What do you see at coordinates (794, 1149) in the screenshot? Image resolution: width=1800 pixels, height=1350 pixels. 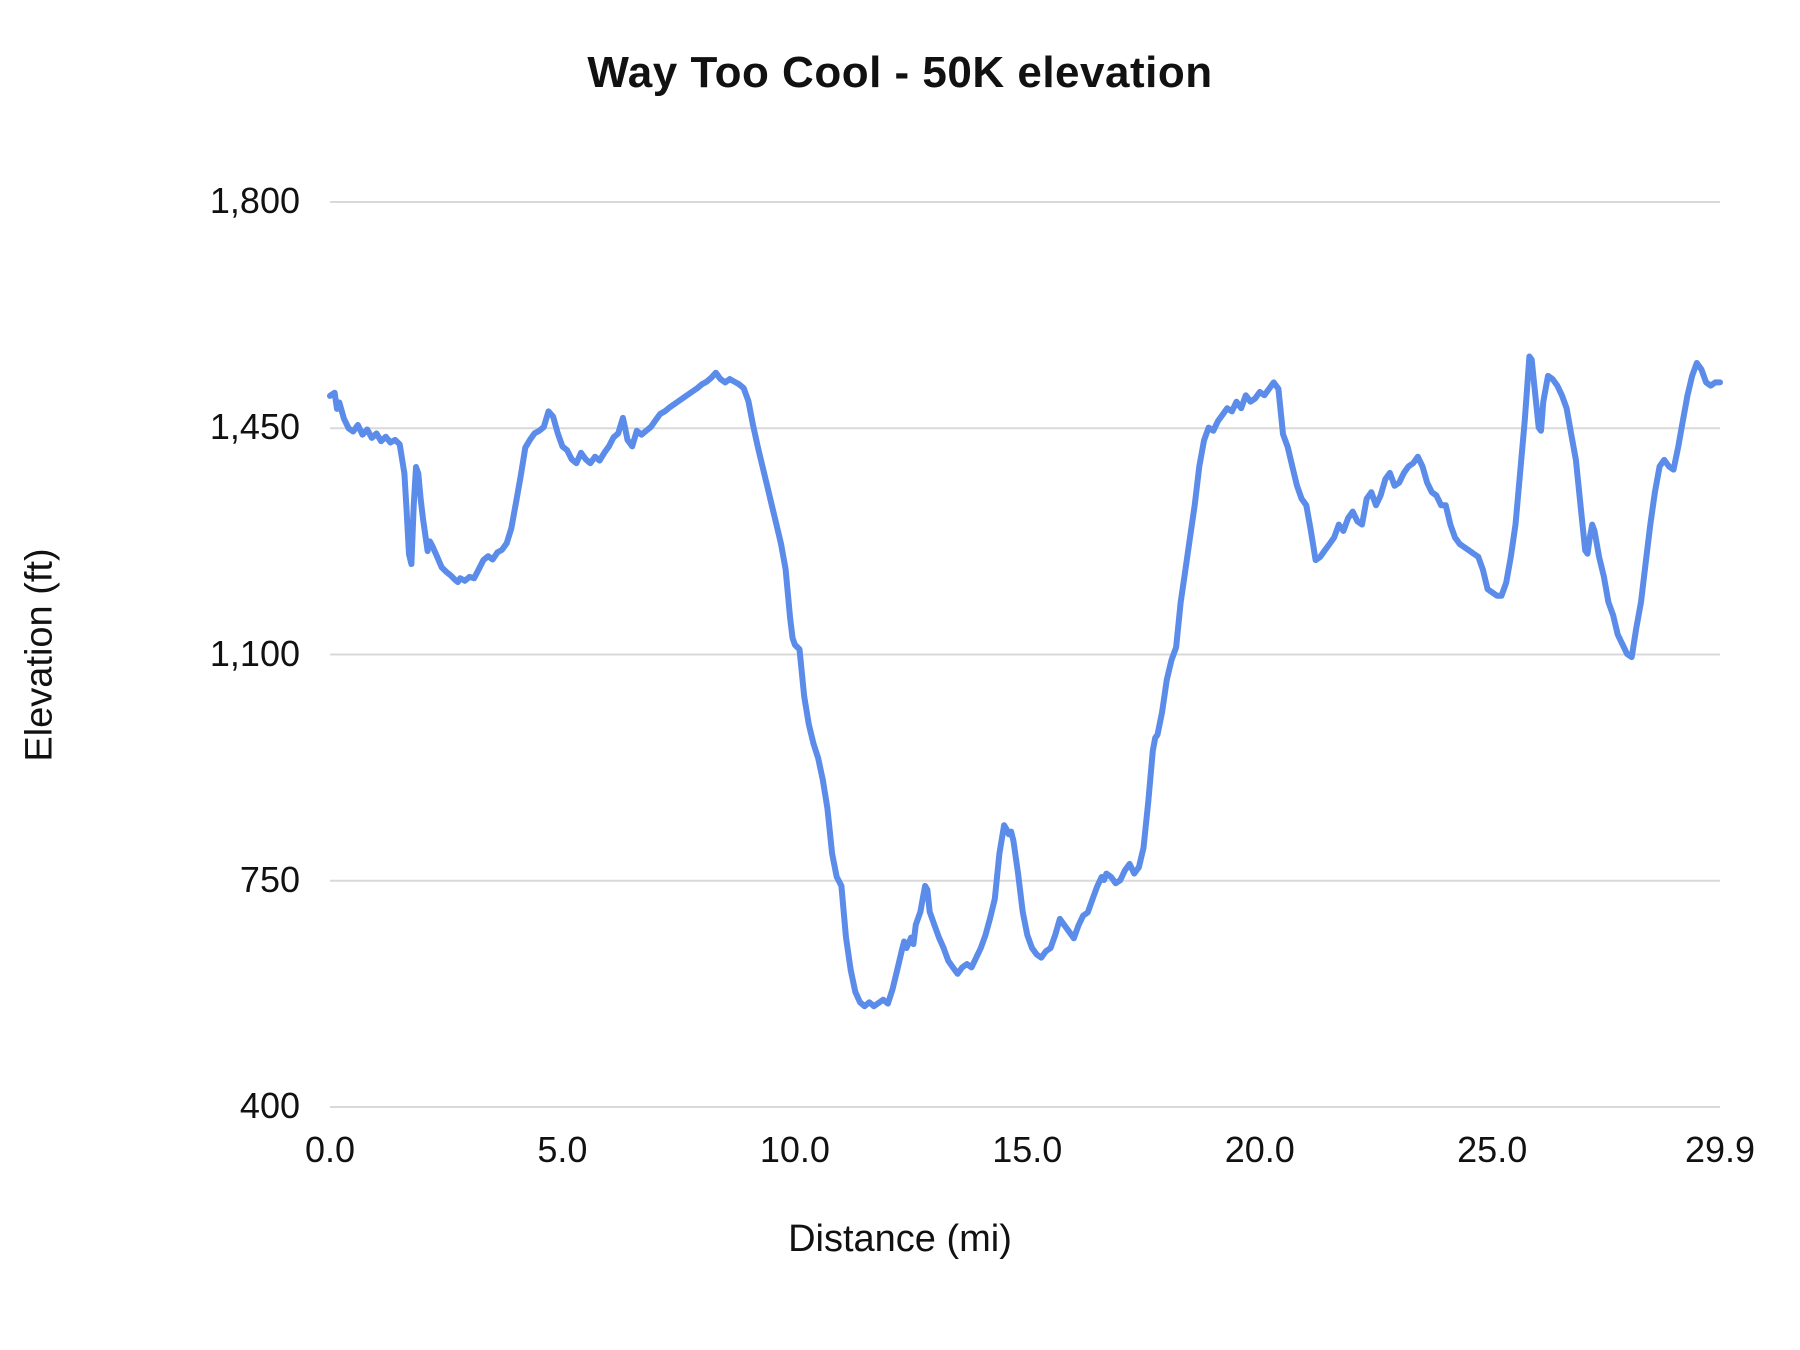 I see `x-tick-label: 10.0` at bounding box center [794, 1149].